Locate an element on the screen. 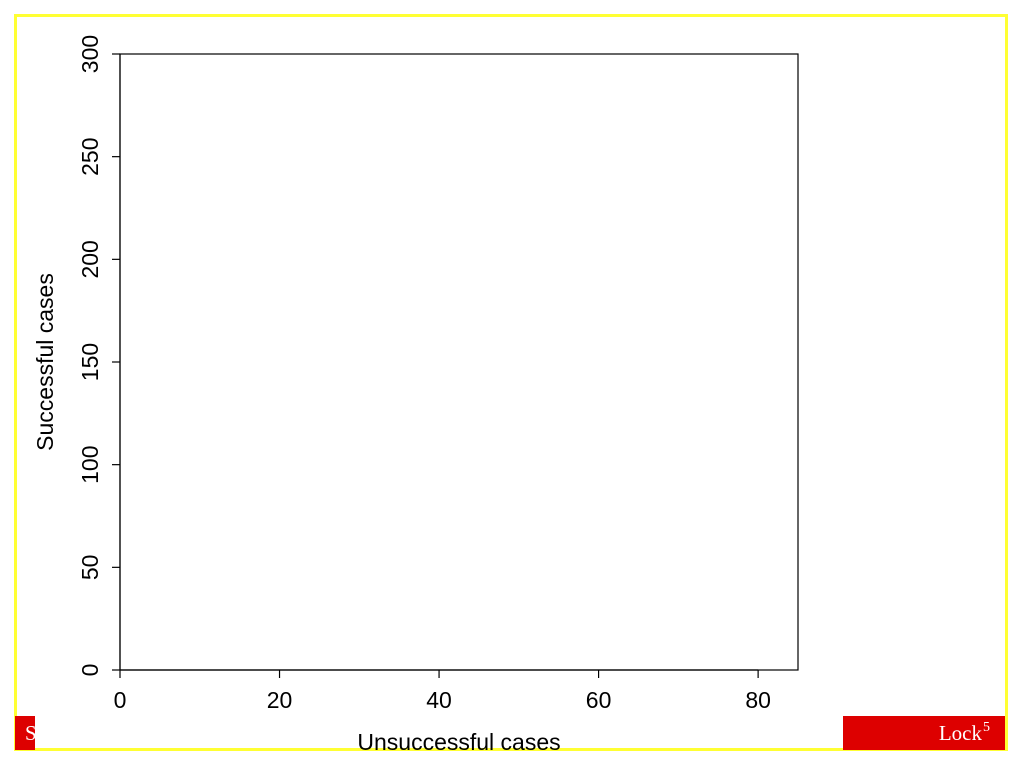  y-tick-label: 150 is located at coordinates (90, 362).